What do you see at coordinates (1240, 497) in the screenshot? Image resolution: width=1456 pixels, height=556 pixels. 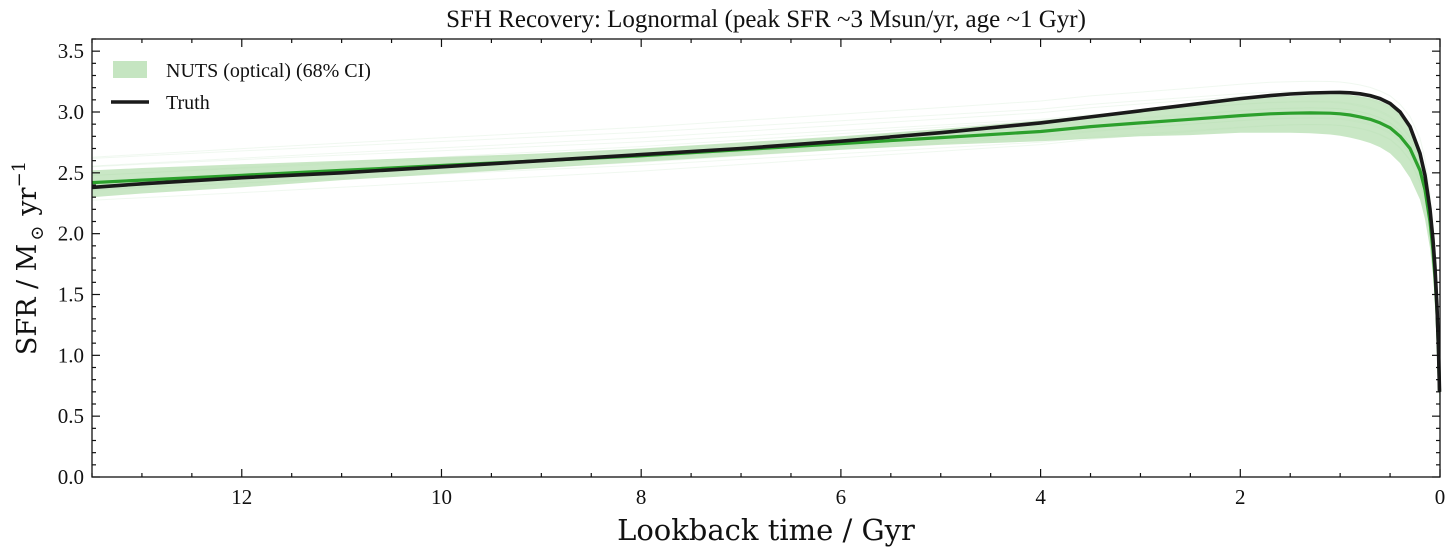 I see `x-tick-label: 2` at bounding box center [1240, 497].